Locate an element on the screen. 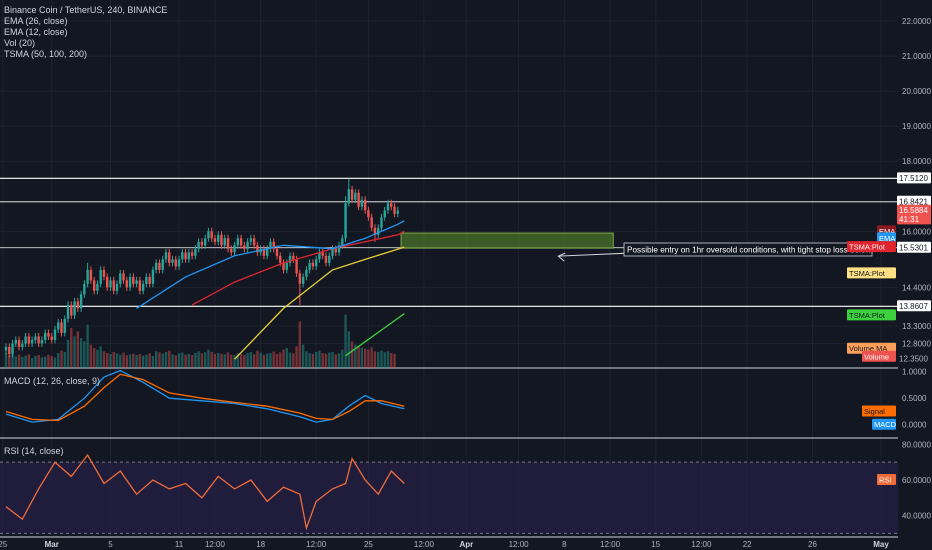 This screenshot has height=550, width=932. macd-pane-title: MACD (12, 26, close, 9) is located at coordinates (52, 381).